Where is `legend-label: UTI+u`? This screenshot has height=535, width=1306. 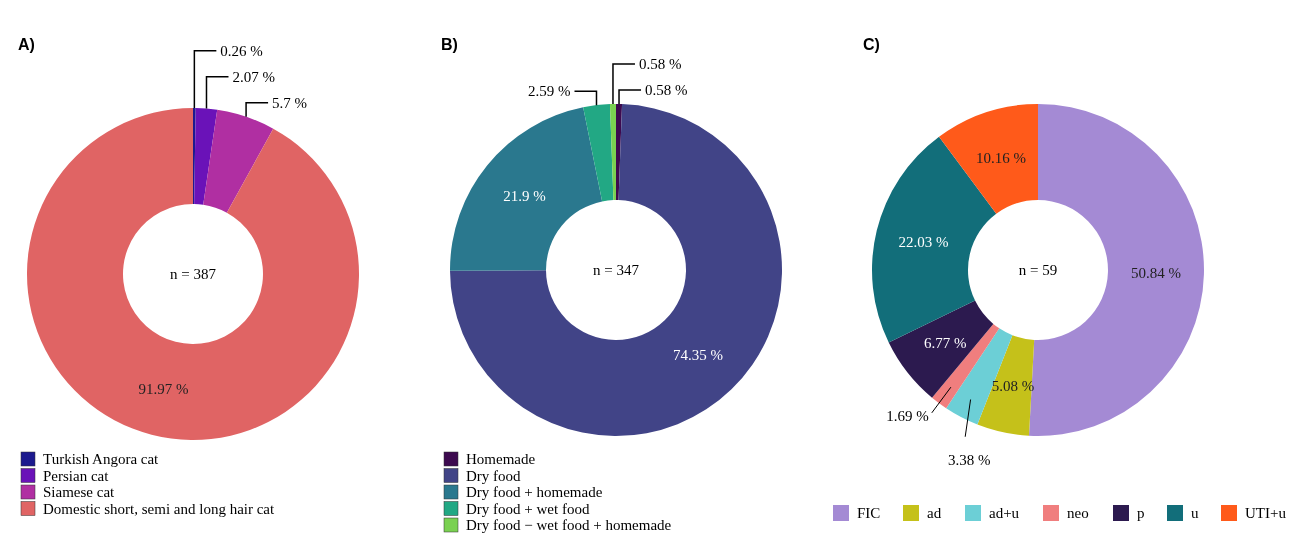 legend-label: UTI+u is located at coordinates (1266, 513).